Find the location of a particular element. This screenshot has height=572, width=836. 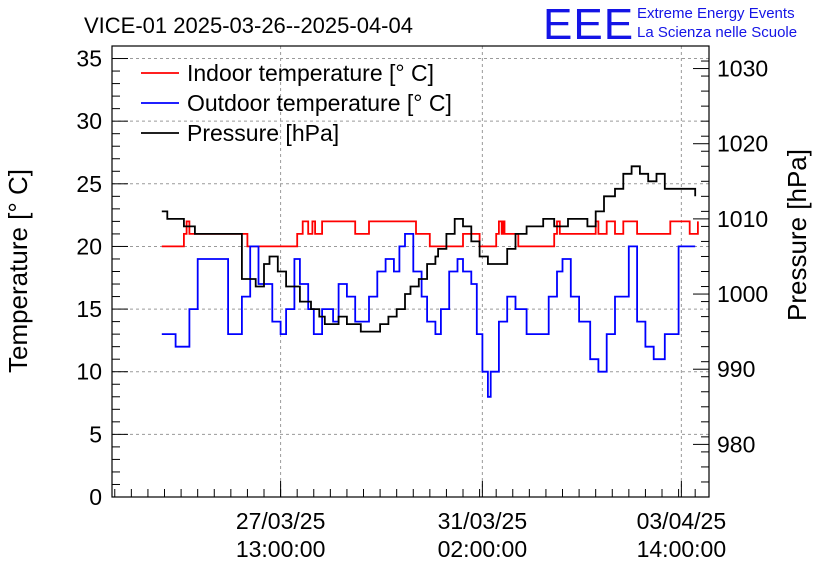

x-tick-label-date: 03/04/25 is located at coordinates (682, 521).